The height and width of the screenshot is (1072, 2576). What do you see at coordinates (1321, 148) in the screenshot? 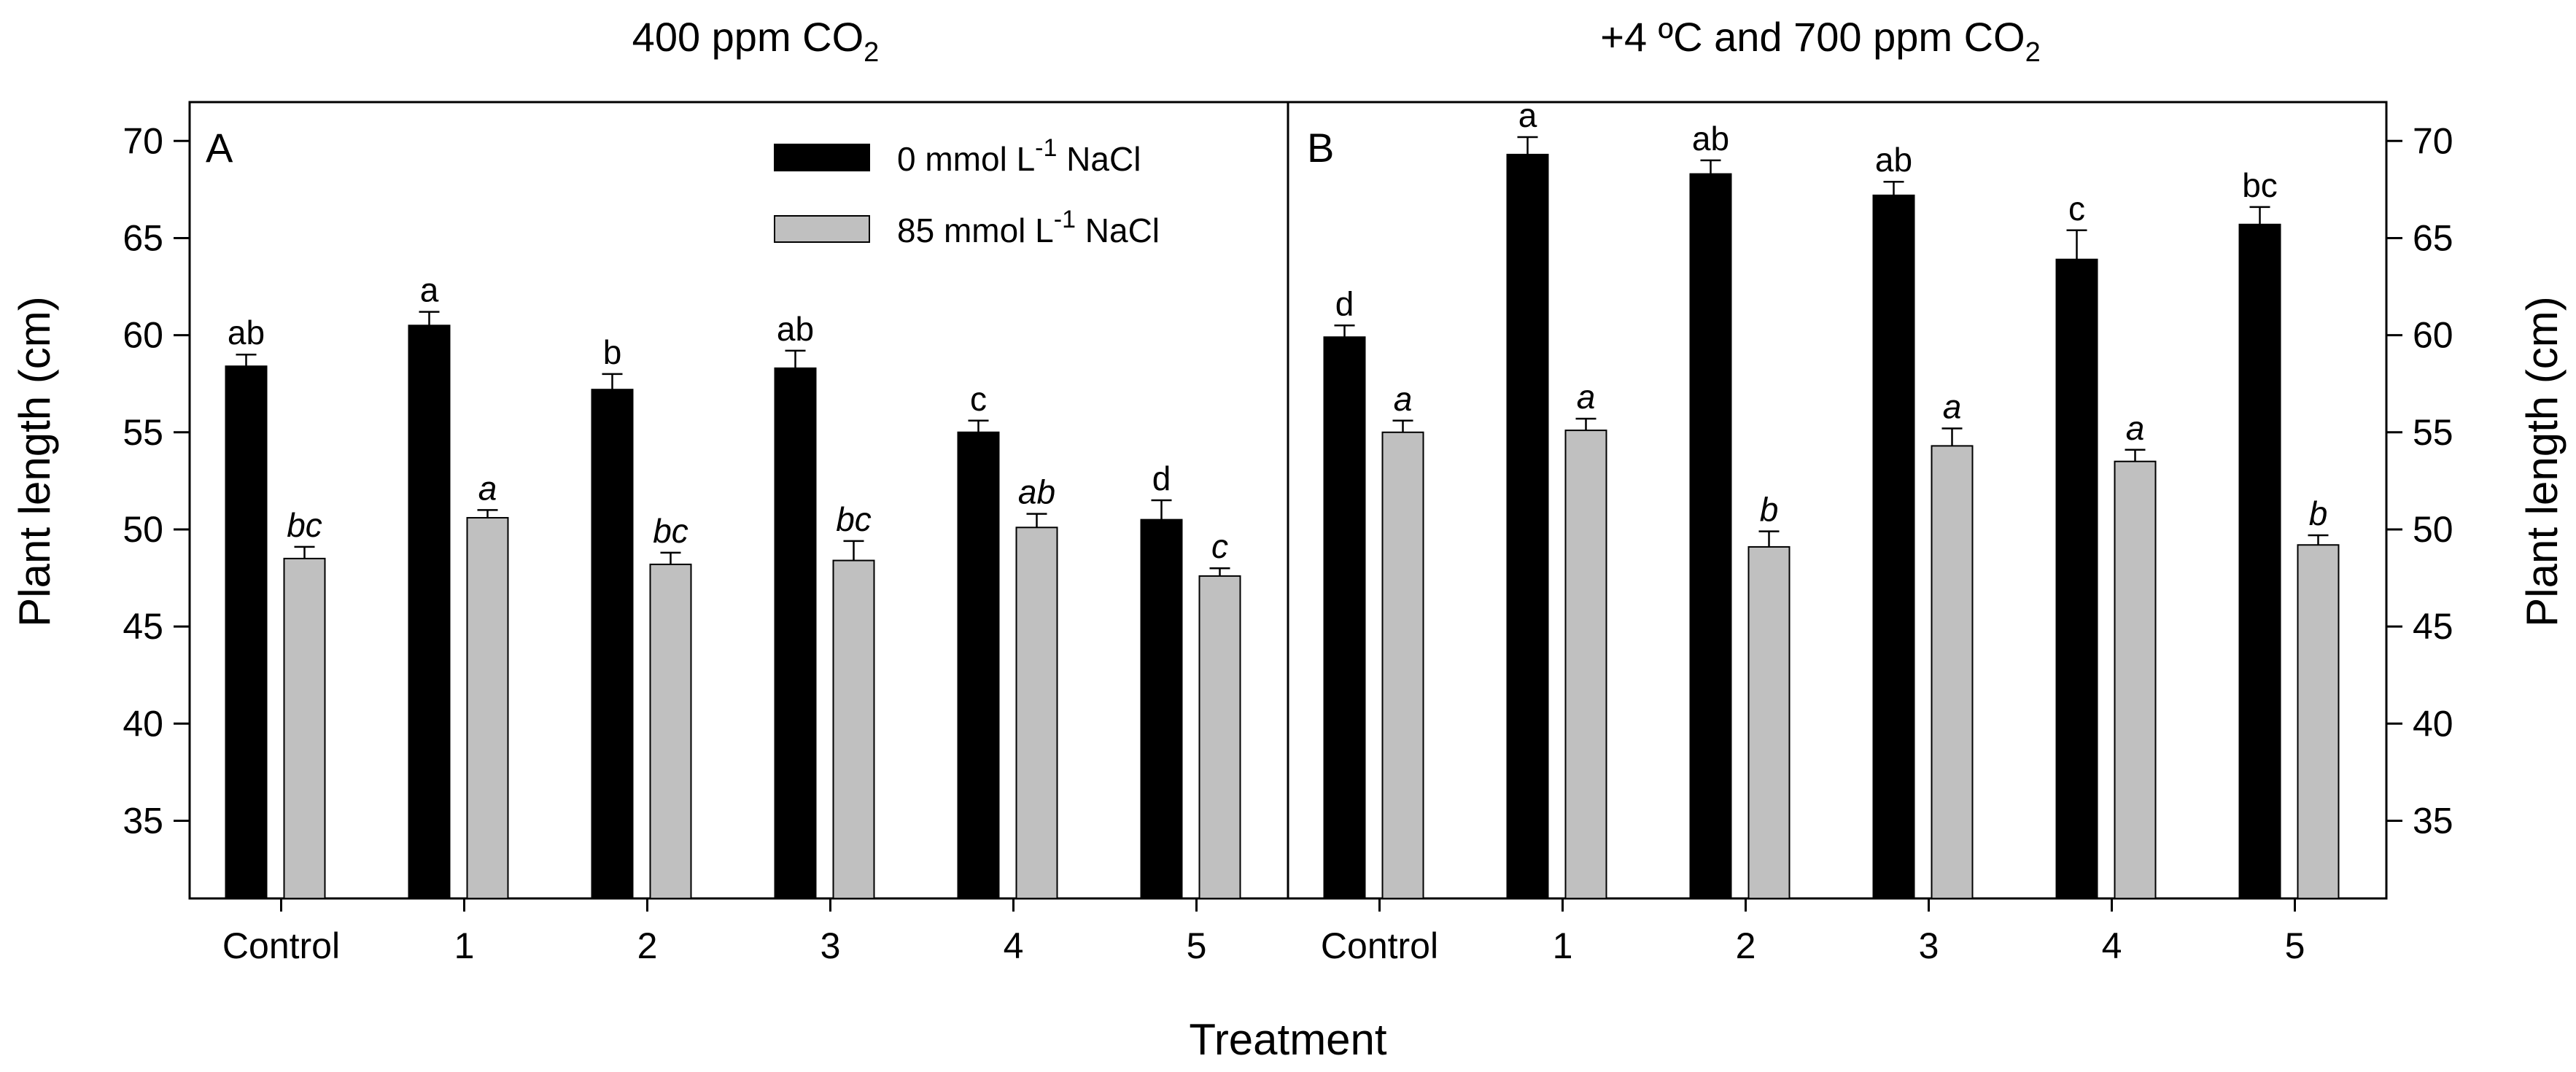
I see `panel-b-letter: B` at bounding box center [1321, 148].